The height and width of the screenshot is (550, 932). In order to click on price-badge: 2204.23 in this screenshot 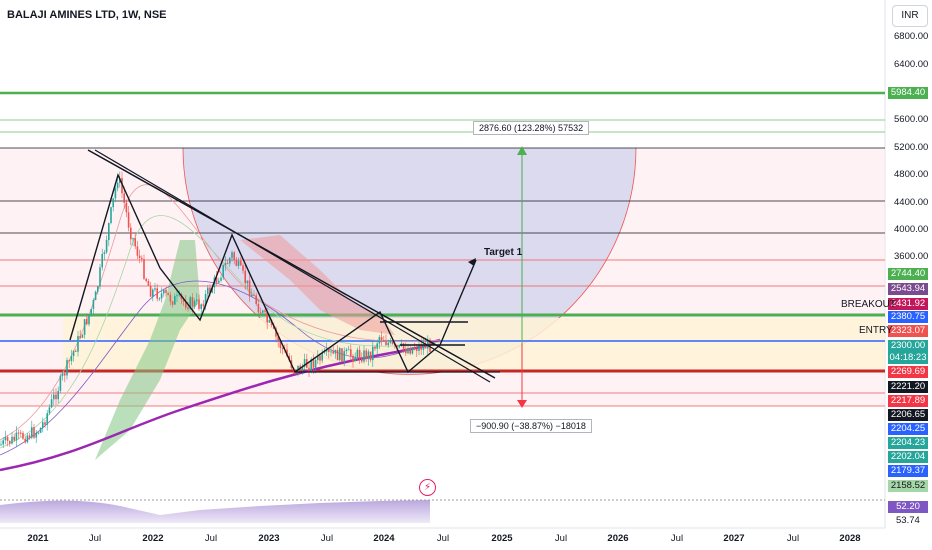, I will do `click(908, 443)`.